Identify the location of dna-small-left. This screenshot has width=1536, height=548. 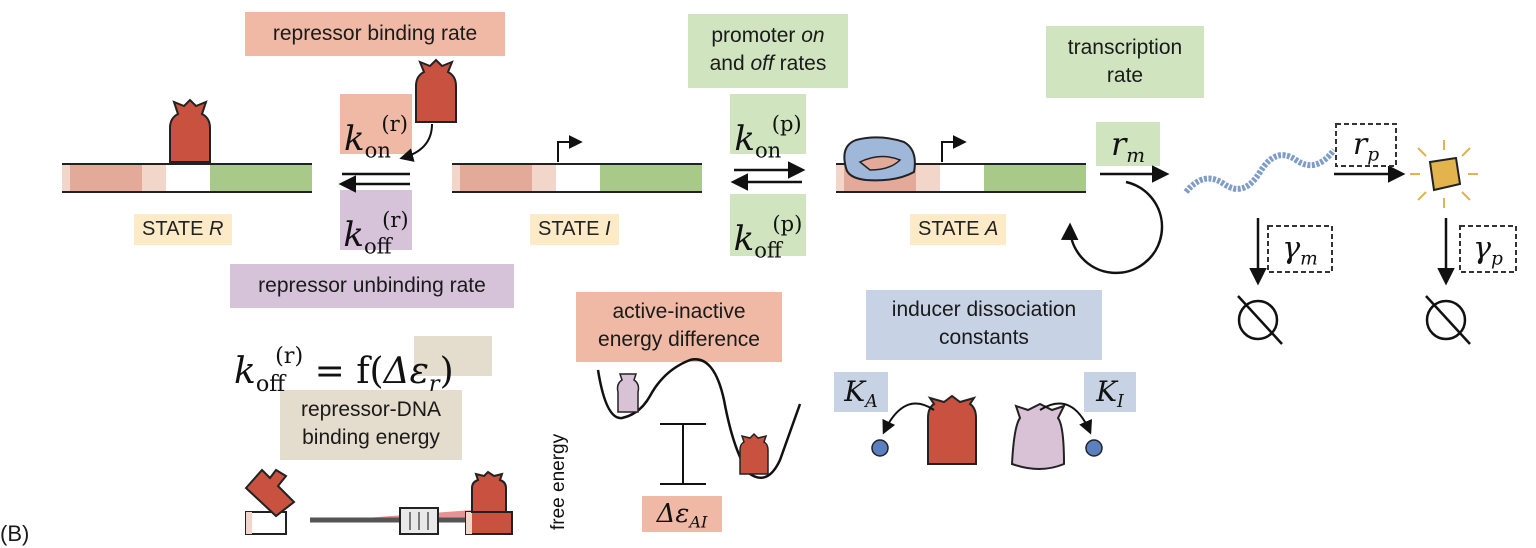
(266, 523).